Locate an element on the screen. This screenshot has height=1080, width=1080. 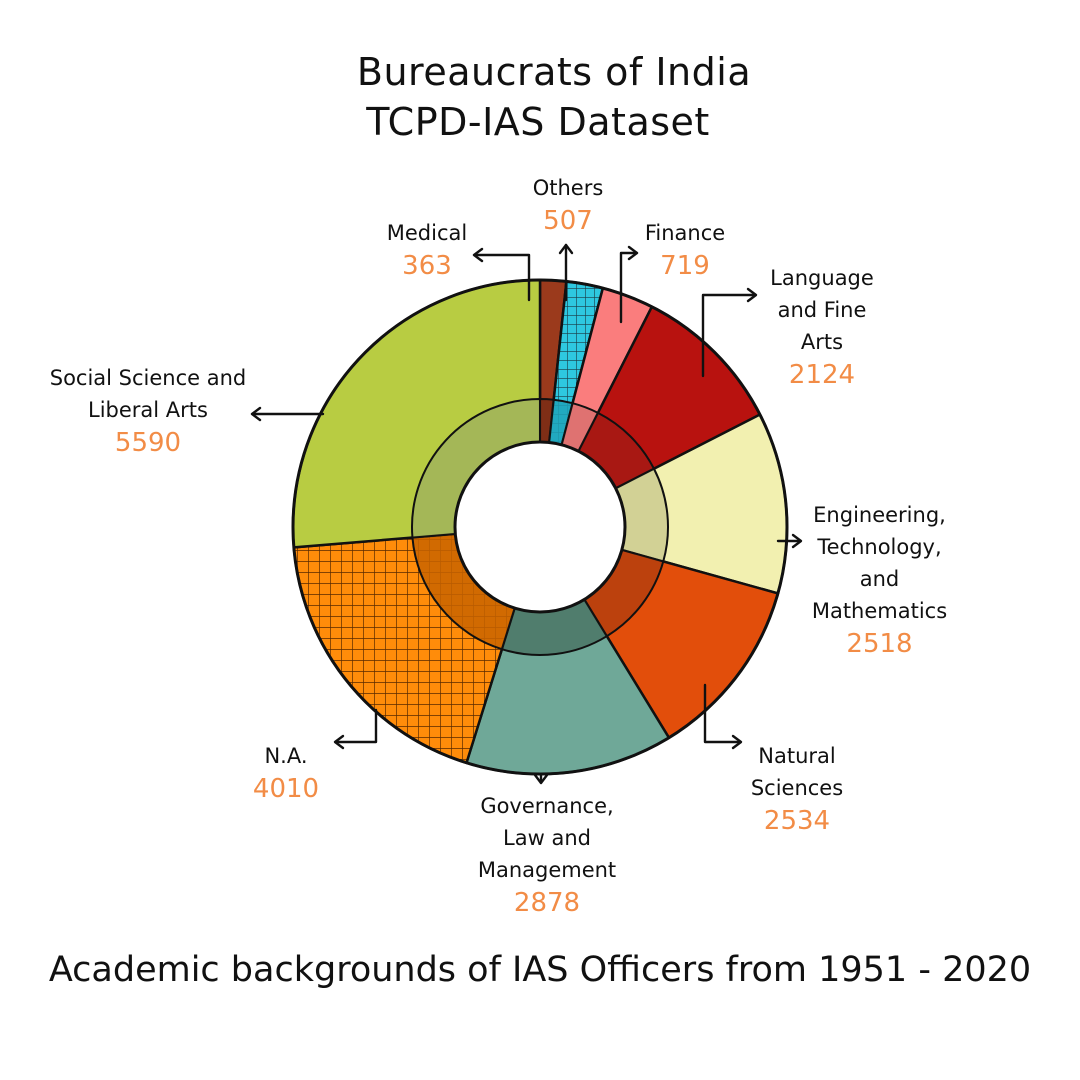
label-natural-name-1: Natural is located at coordinates (797, 756).